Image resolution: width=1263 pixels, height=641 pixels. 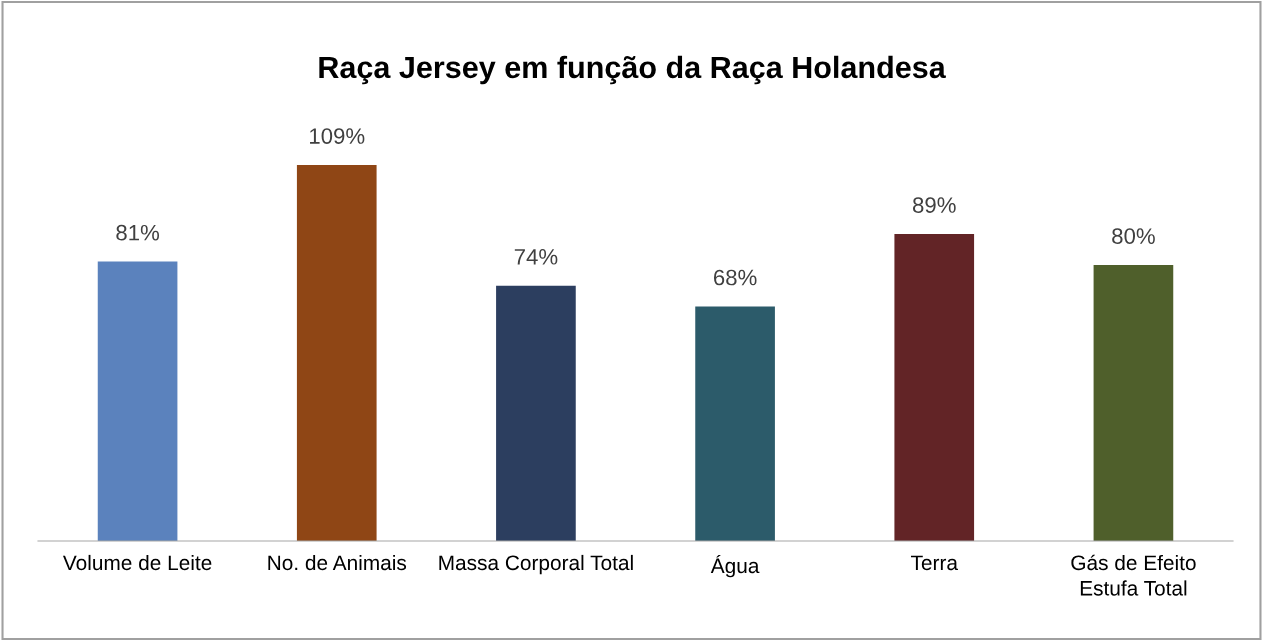 I want to click on x-tick-label: No. de Animais, so click(x=337, y=562).